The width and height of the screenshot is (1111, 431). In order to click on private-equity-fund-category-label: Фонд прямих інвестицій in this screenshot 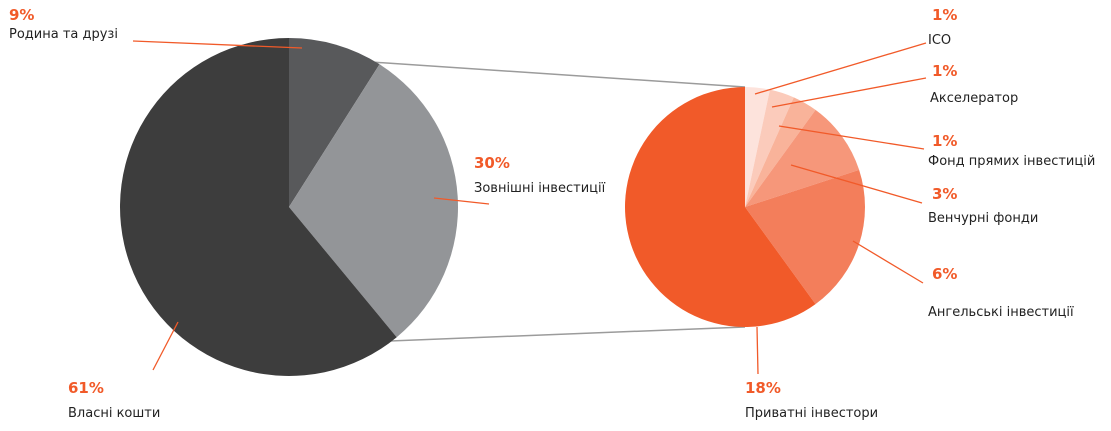, I will do `click(1011, 161)`.